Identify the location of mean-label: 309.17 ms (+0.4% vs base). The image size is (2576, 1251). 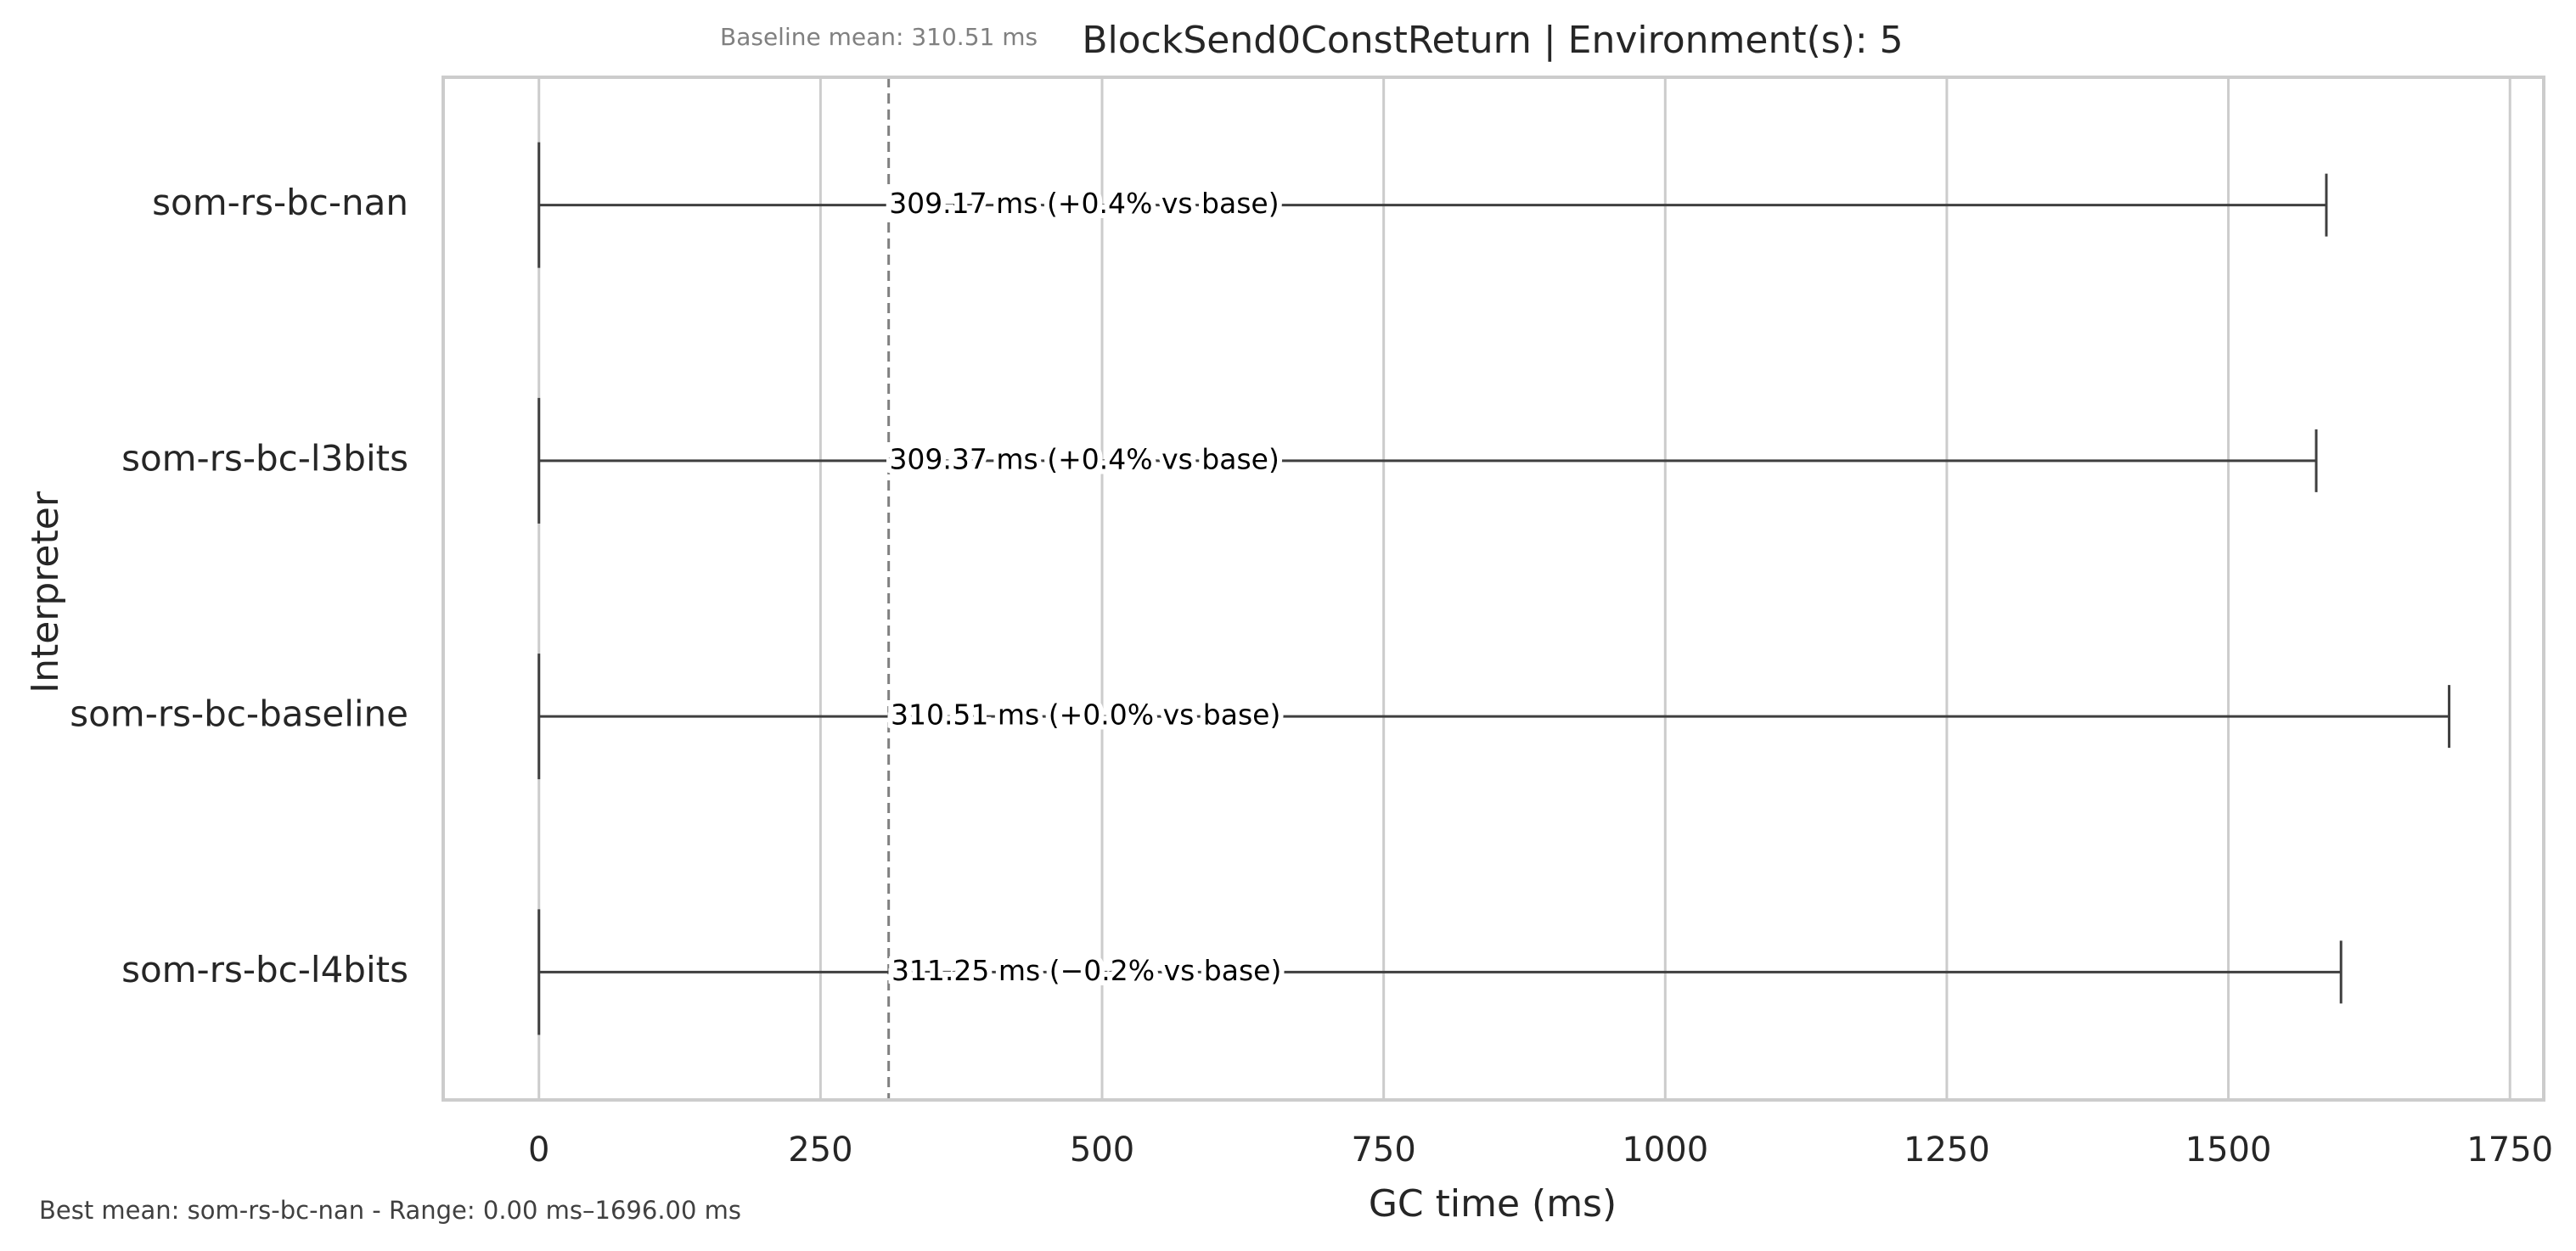
(1084, 203).